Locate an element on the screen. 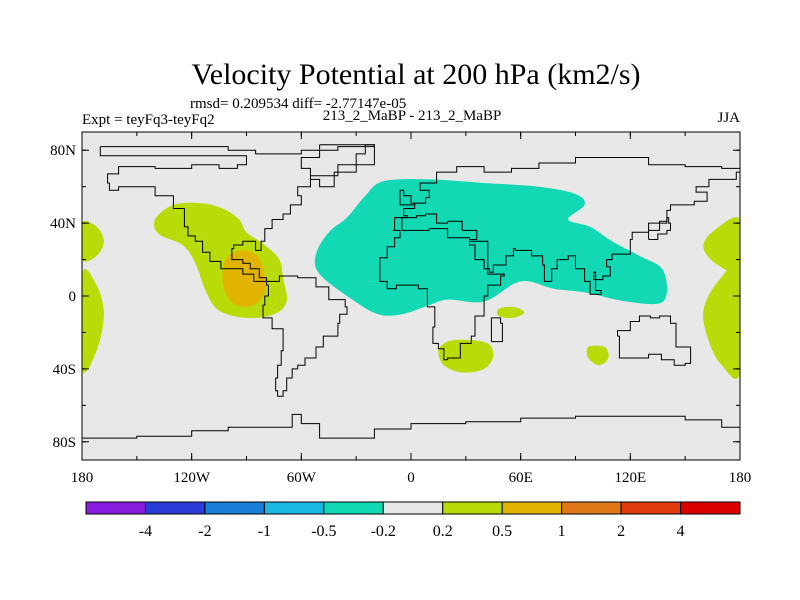 This screenshot has height=600, width=800. colorbar-label: 0.5 is located at coordinates (502, 531).